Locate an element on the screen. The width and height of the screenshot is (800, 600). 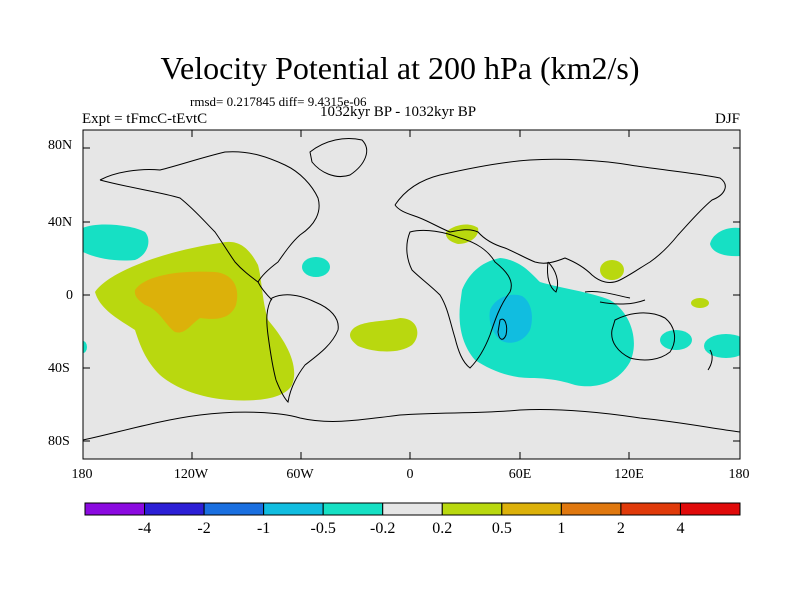
new-zealand-negative-blob is located at coordinates (722, 346).